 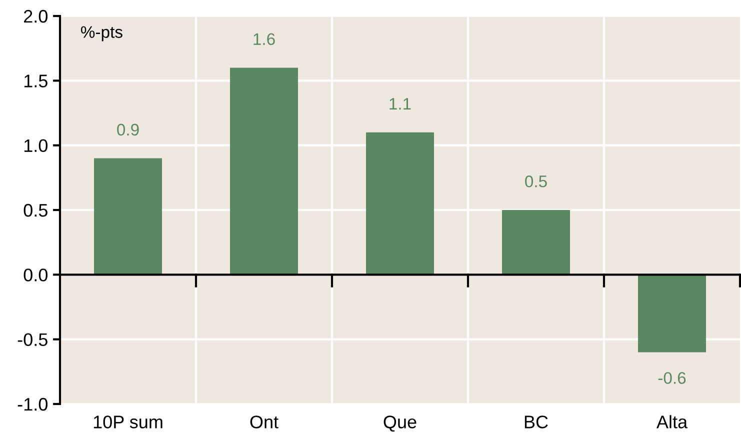 What do you see at coordinates (400, 104) in the screenshot?
I see `data-label: 1.1` at bounding box center [400, 104].